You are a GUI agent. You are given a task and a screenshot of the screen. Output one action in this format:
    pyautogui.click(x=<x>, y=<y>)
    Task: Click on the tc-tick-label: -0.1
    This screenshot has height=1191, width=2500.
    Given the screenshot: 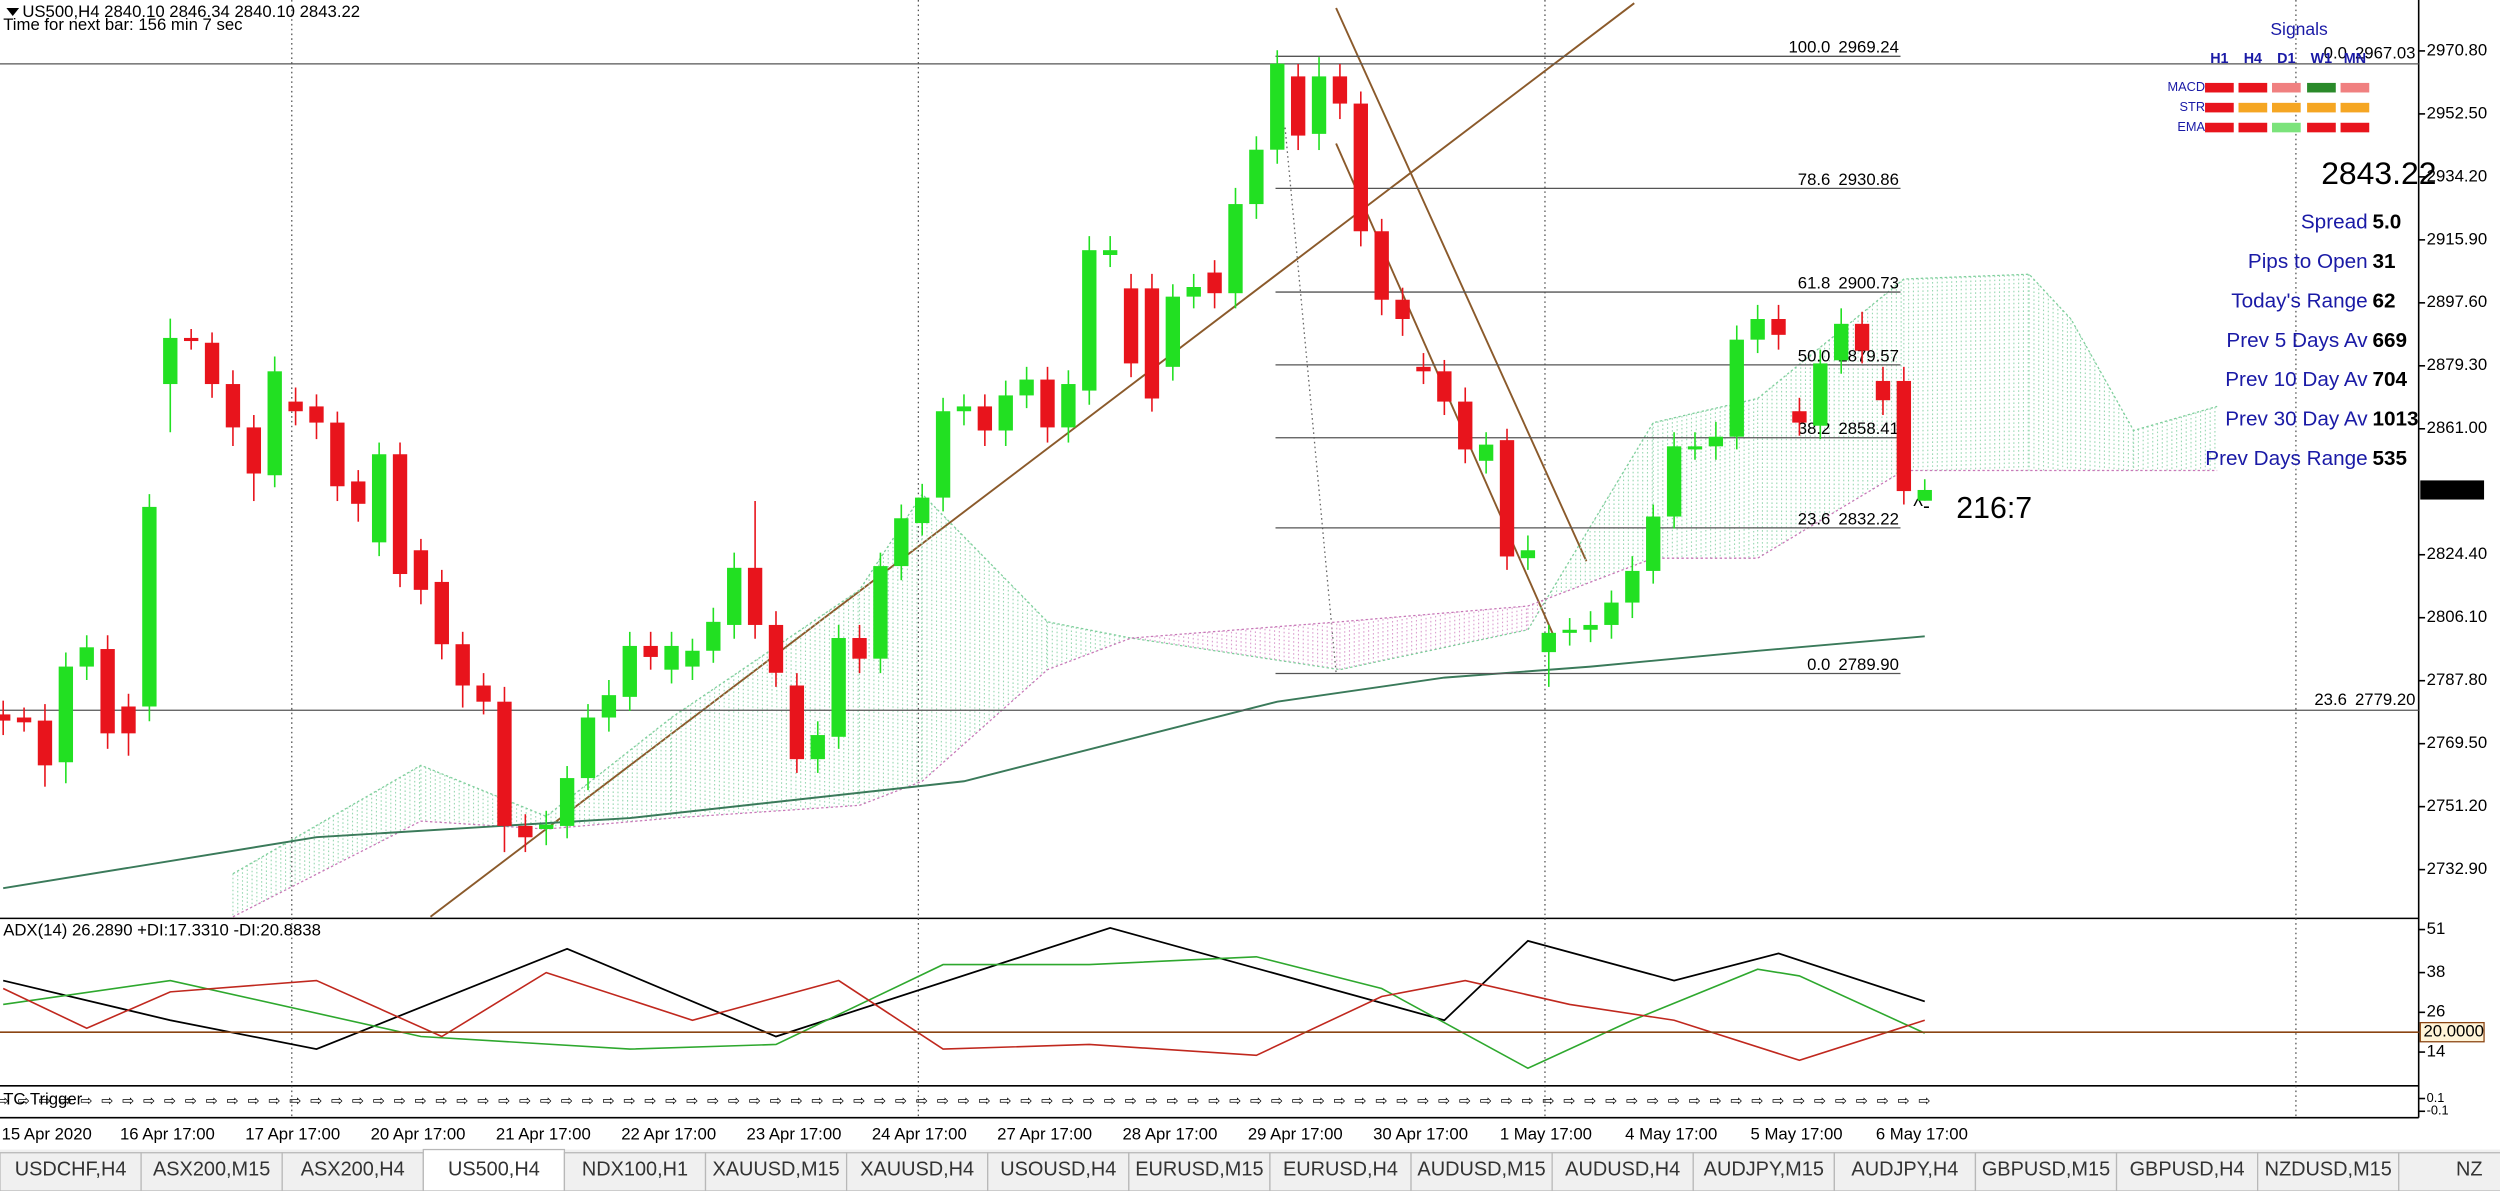 What is the action you would take?
    pyautogui.click(x=2438, y=1110)
    